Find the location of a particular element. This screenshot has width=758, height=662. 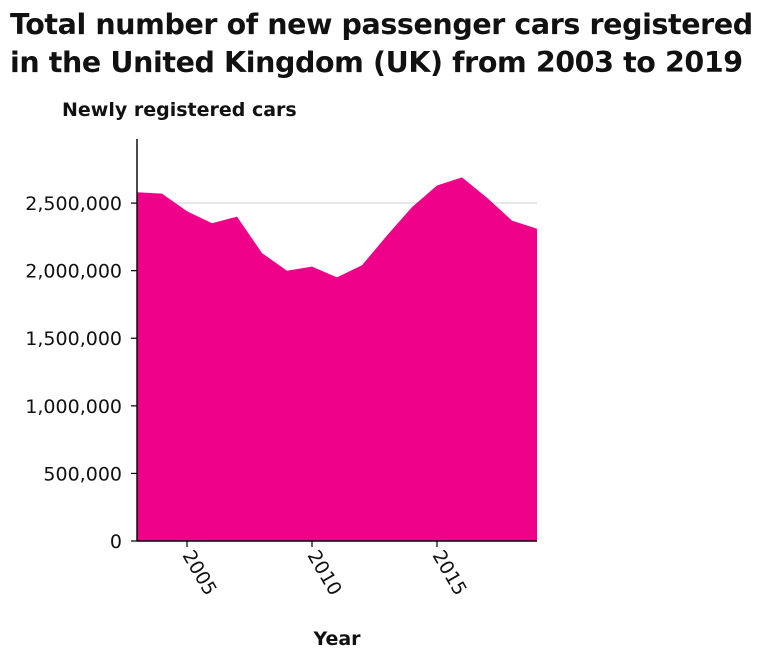

x-tick-label: 2015 is located at coordinates (449, 573).